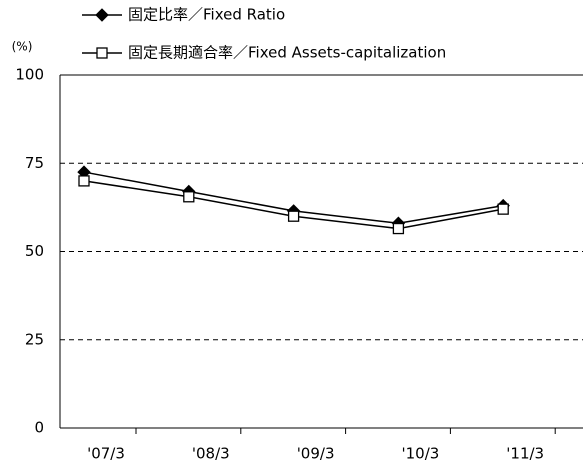 This screenshot has height=468, width=583. Describe the element at coordinates (525, 454) in the screenshot. I see `x-tick-label: '11/3` at that location.